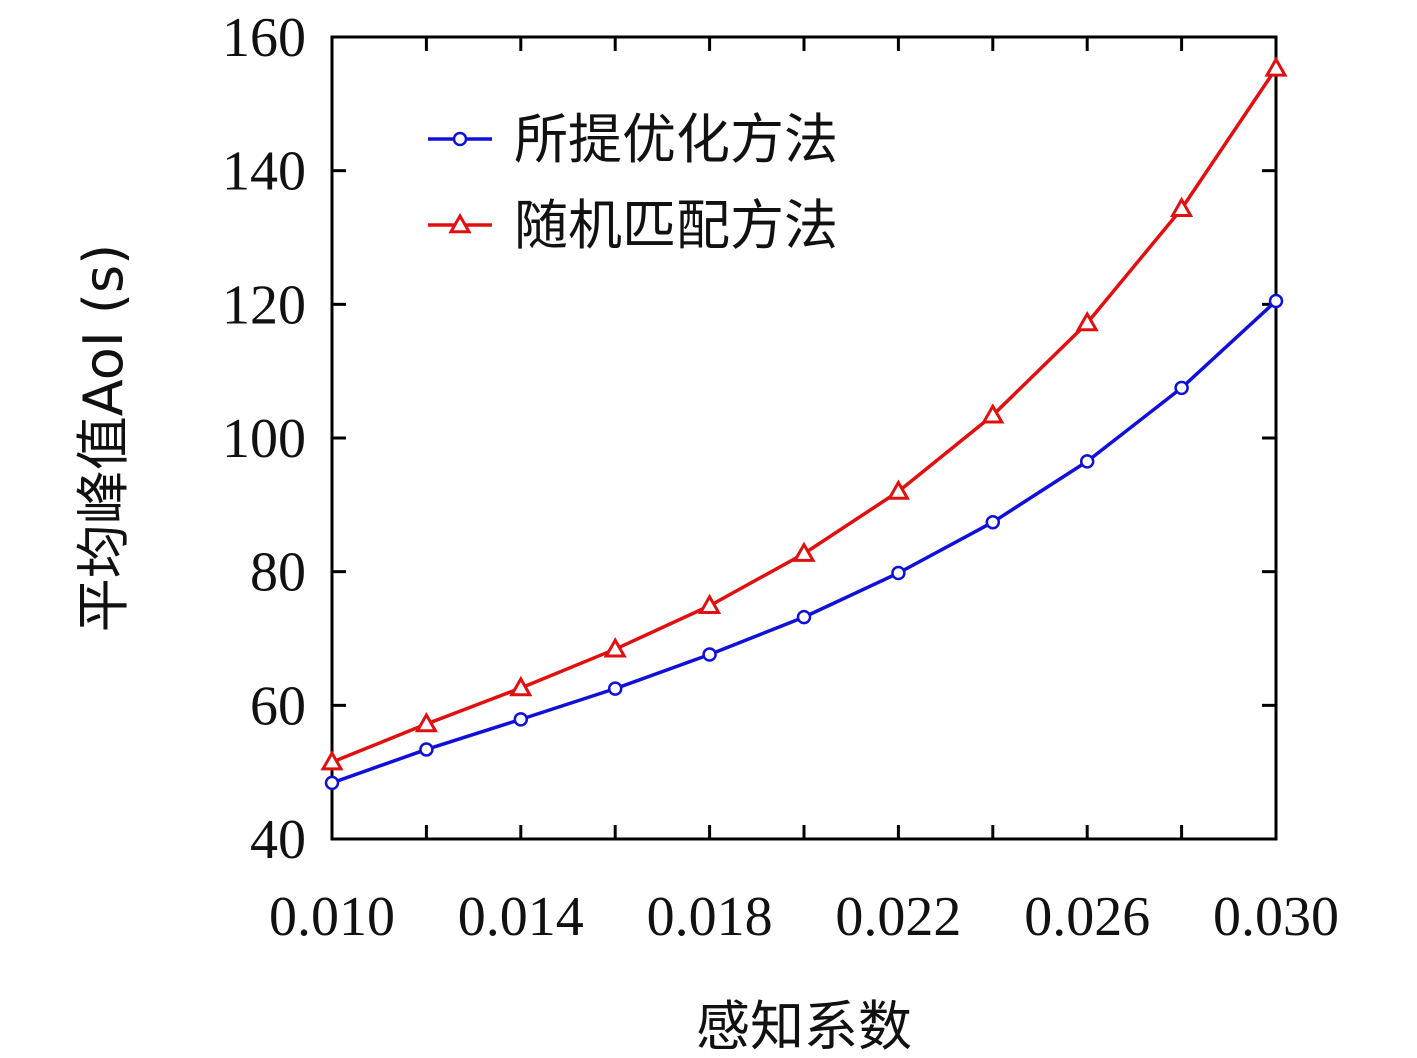 The height and width of the screenshot is (1058, 1417). What do you see at coordinates (1087, 917) in the screenshot?
I see `x-tick-label: 0.026` at bounding box center [1087, 917].